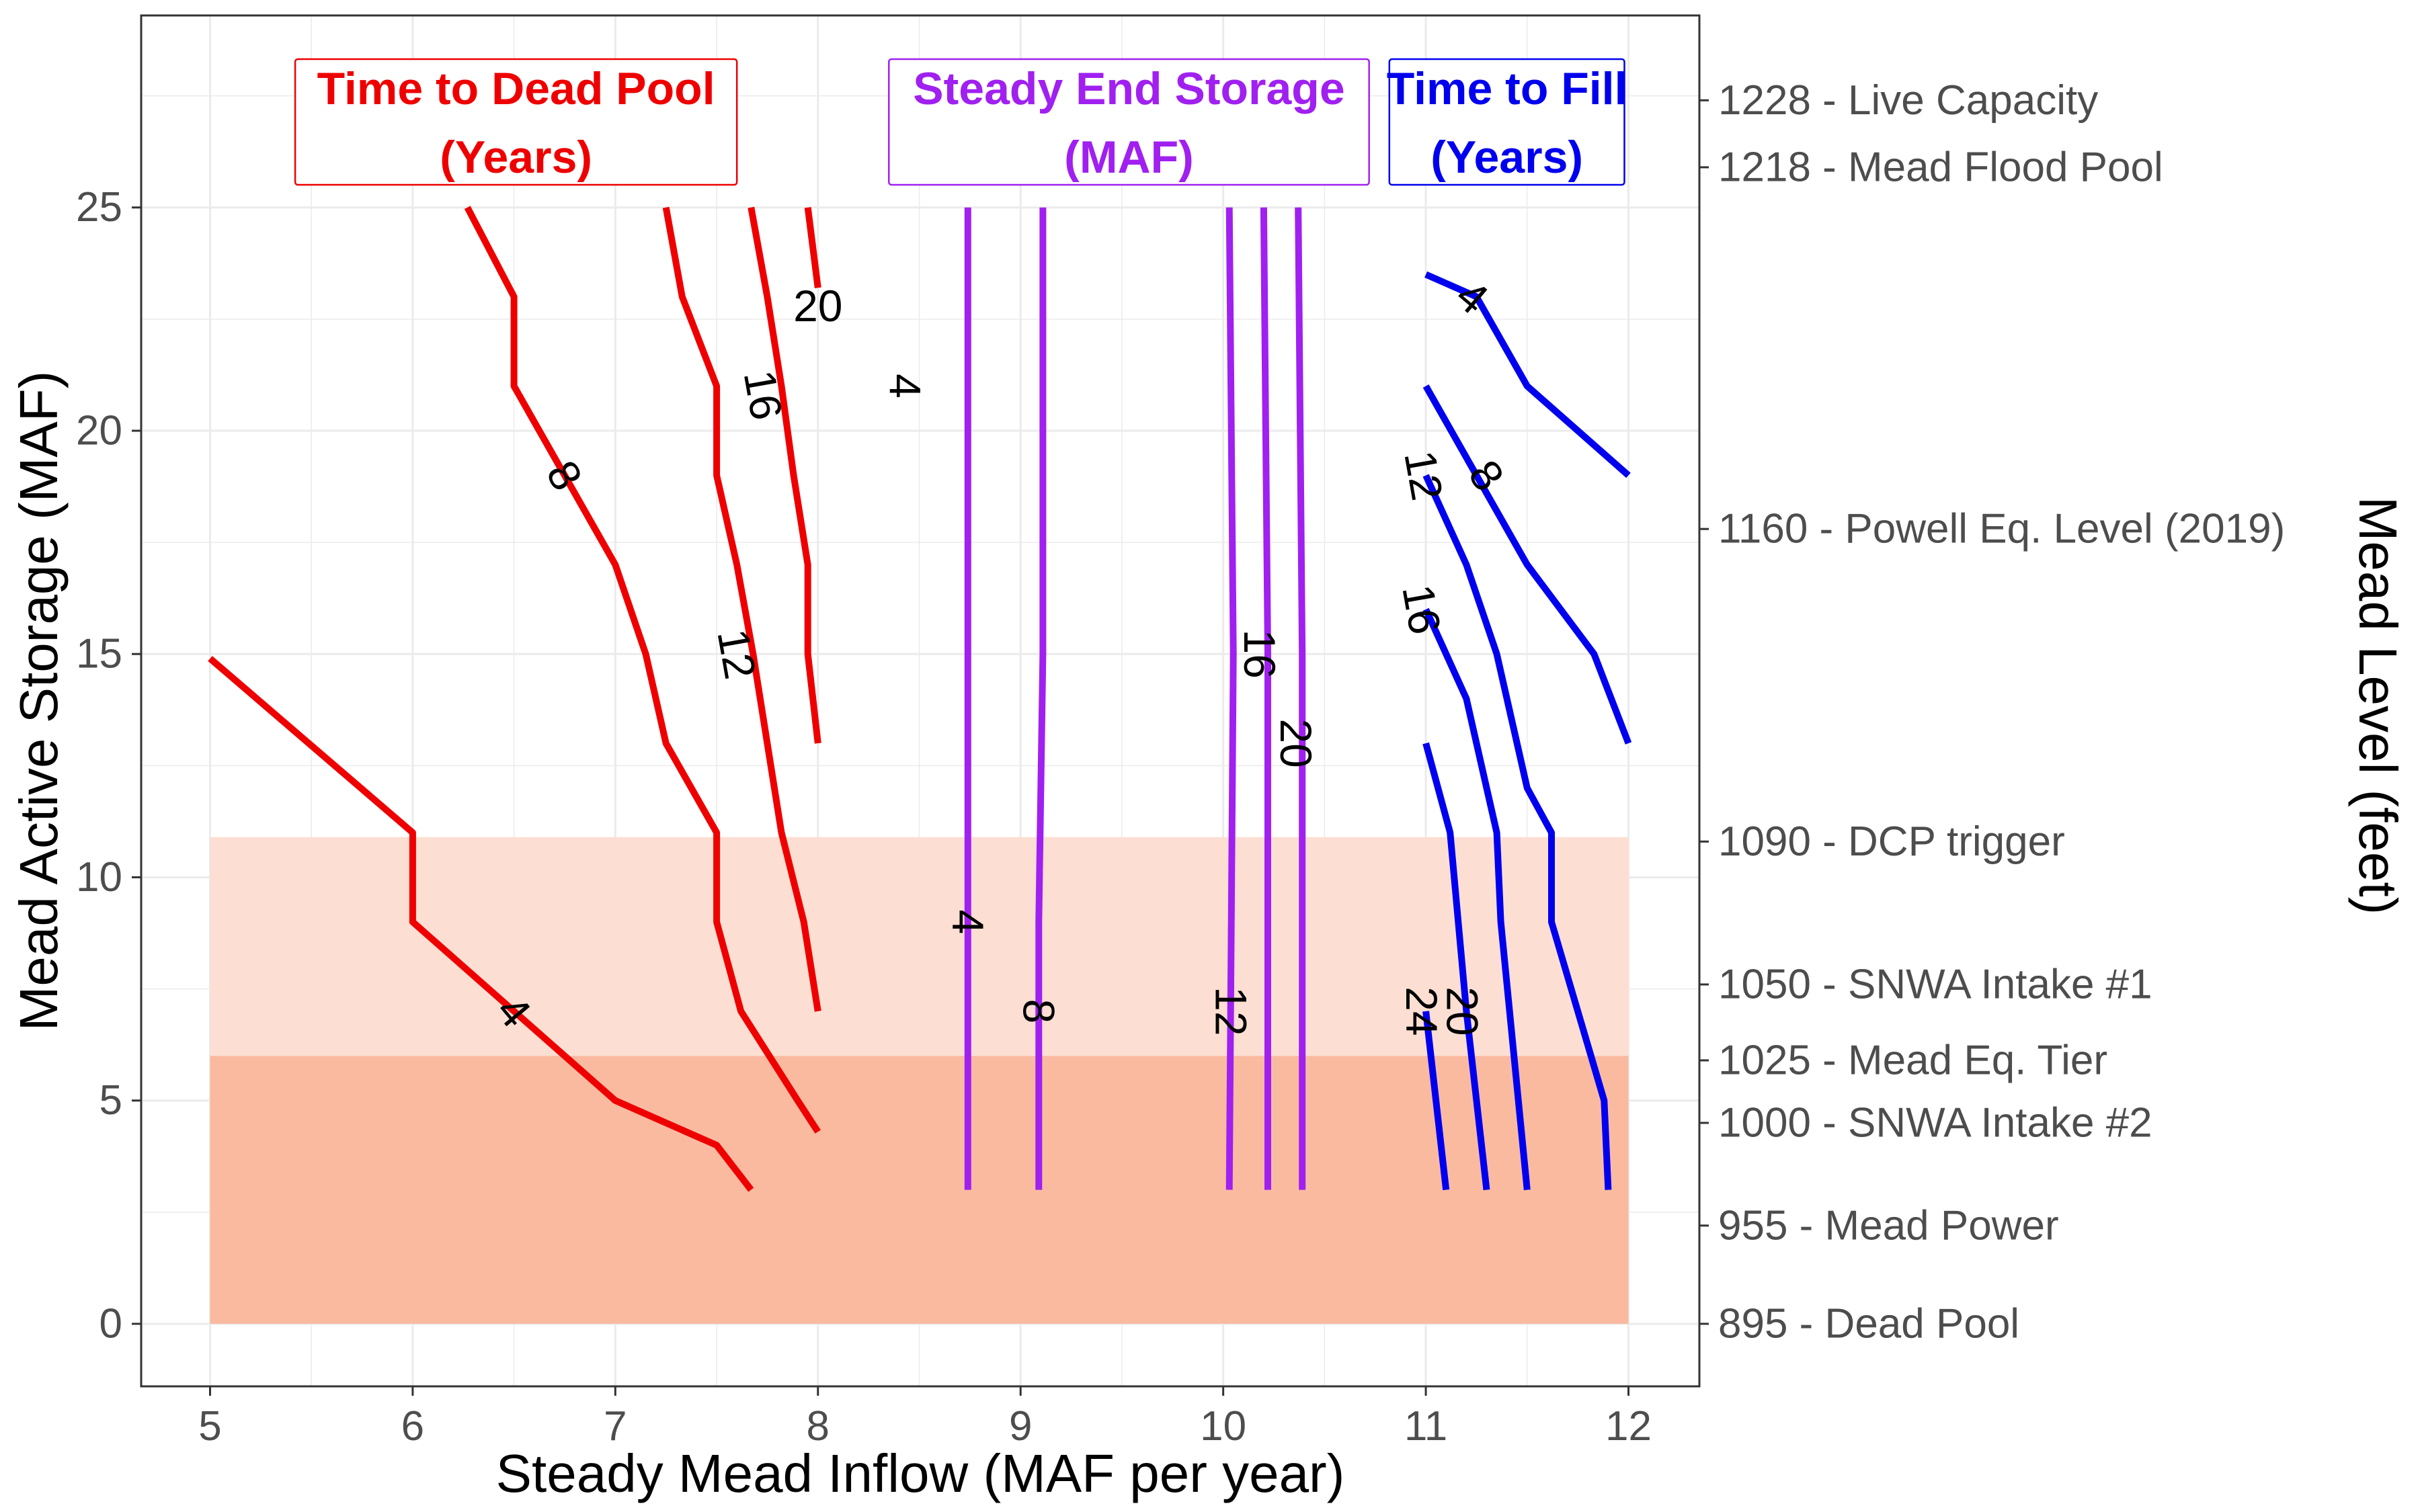 This screenshot has height=1512, width=2420. What do you see at coordinates (1020, 1427) in the screenshot?
I see `x-tick-label: 9` at bounding box center [1020, 1427].